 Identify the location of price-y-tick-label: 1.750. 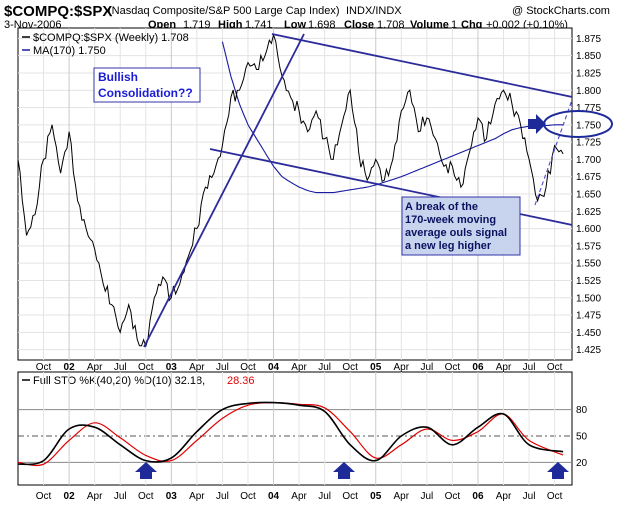
(588, 125).